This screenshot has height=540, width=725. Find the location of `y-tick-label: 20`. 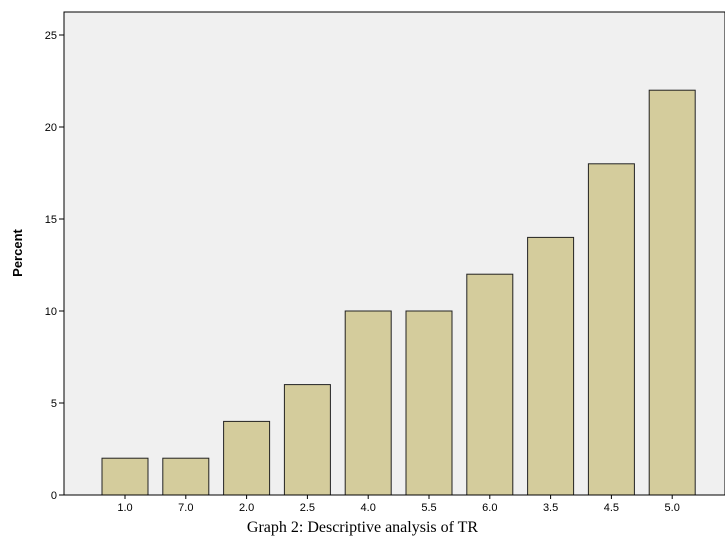

y-tick-label: 20 is located at coordinates (51, 128).